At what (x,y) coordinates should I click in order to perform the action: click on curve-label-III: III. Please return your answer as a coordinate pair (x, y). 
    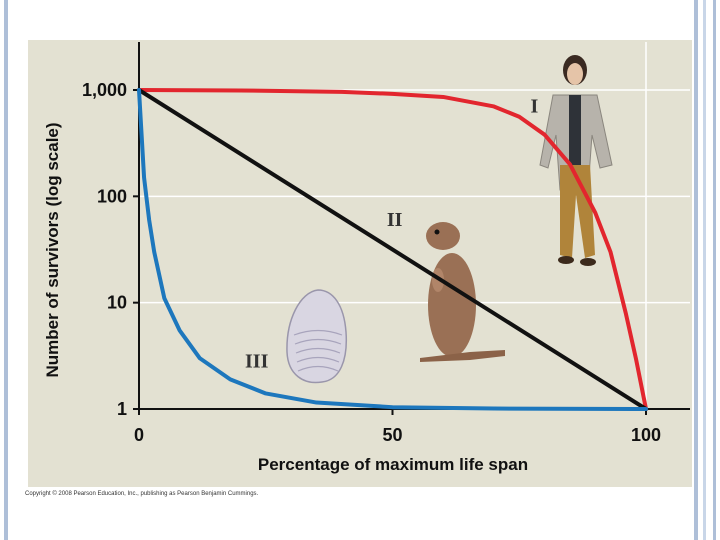
    Looking at the image, I should click on (257, 361).